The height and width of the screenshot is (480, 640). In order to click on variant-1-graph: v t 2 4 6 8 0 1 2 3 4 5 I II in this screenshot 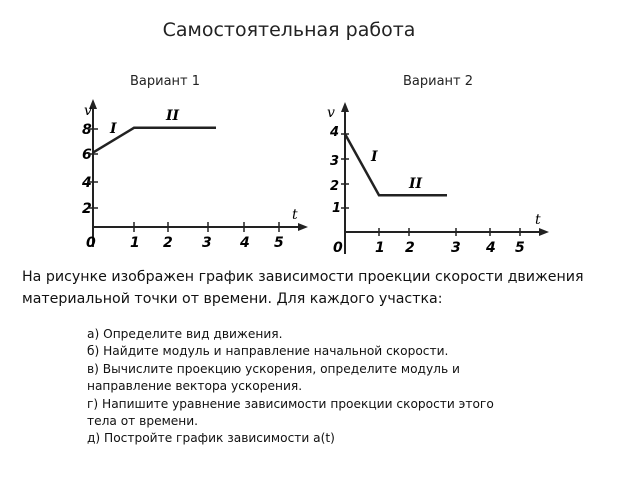, I will do `click(194, 175)`.